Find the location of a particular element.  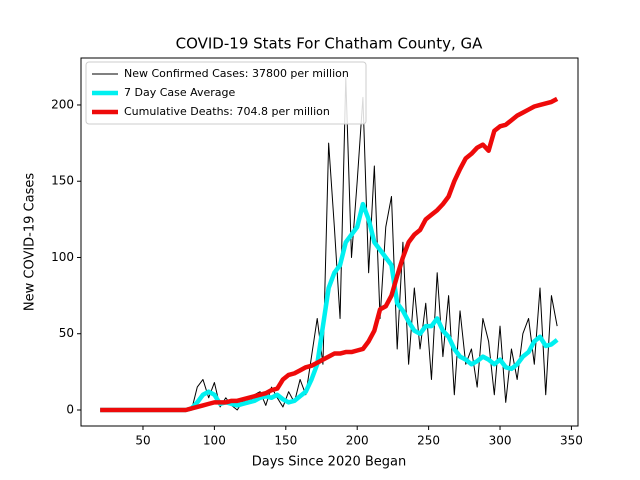

chart-title: COVID-19 Stats For Chatham County, GA is located at coordinates (329, 44).